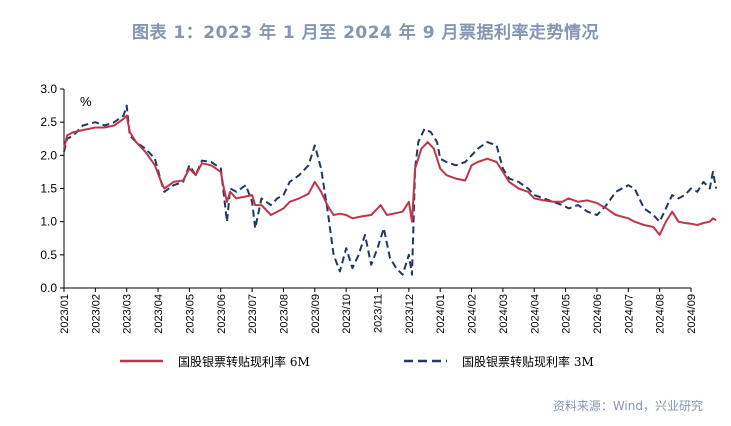  What do you see at coordinates (48, 222) in the screenshot?
I see `y-tick-label: 1.0` at bounding box center [48, 222].